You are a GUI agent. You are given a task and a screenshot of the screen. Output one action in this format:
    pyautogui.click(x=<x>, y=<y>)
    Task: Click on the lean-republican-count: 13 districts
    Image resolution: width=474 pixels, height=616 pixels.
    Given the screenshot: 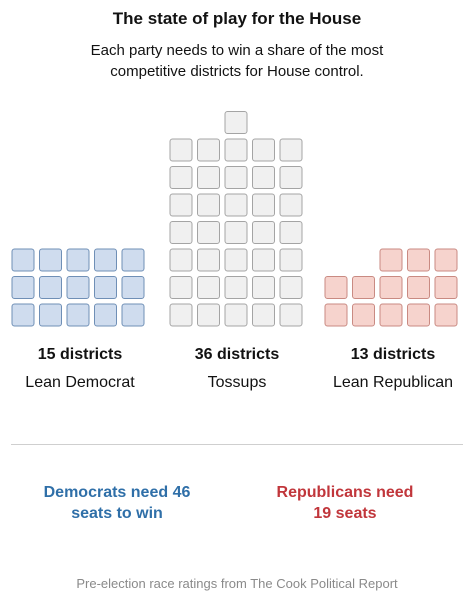 What is the action you would take?
    pyautogui.click(x=393, y=354)
    